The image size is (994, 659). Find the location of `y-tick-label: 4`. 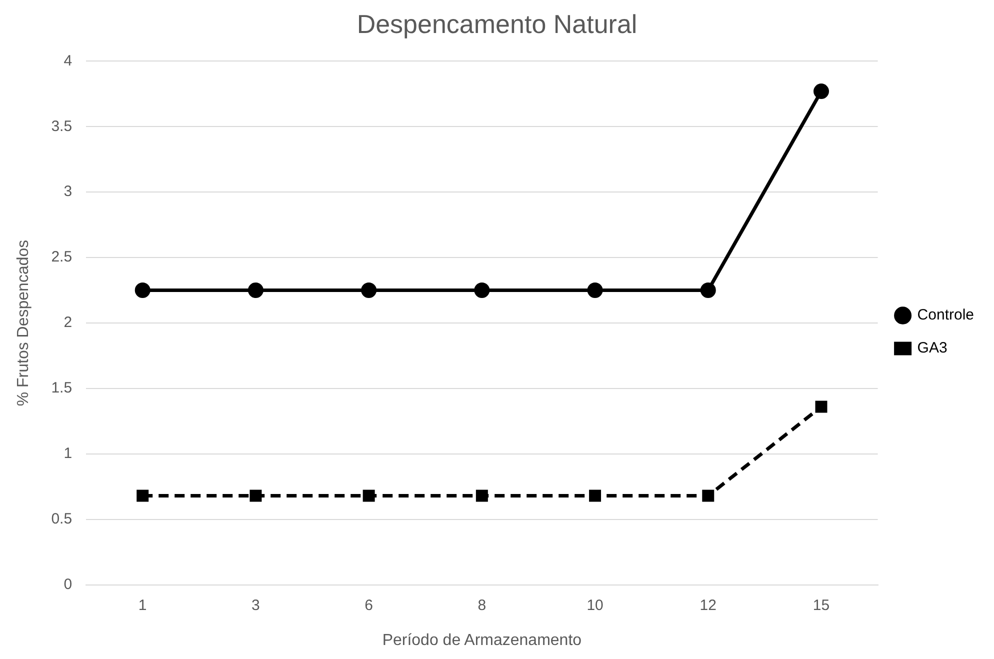

y-tick-label: 4 is located at coordinates (68, 61).